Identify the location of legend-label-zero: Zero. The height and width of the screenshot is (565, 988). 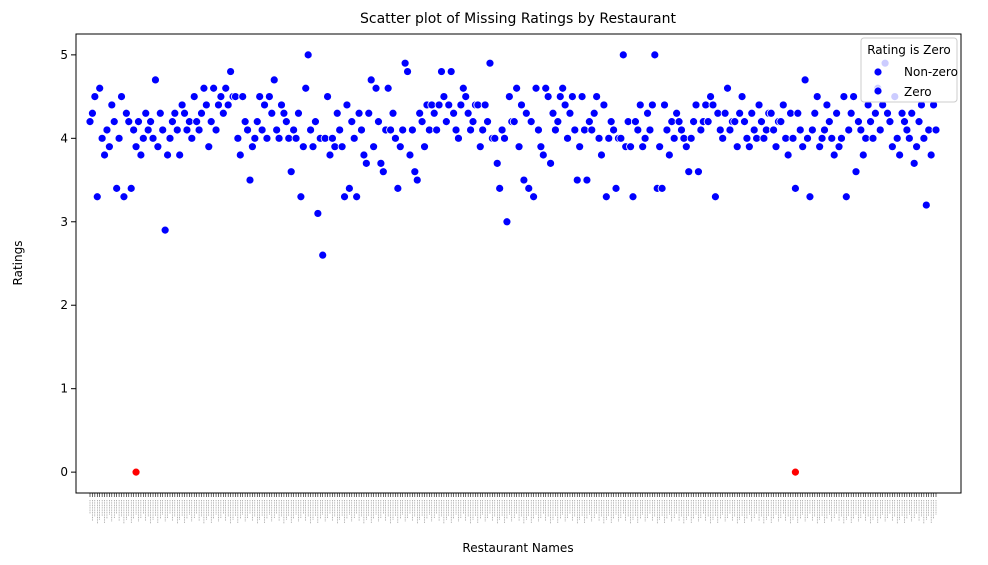
(918, 92).